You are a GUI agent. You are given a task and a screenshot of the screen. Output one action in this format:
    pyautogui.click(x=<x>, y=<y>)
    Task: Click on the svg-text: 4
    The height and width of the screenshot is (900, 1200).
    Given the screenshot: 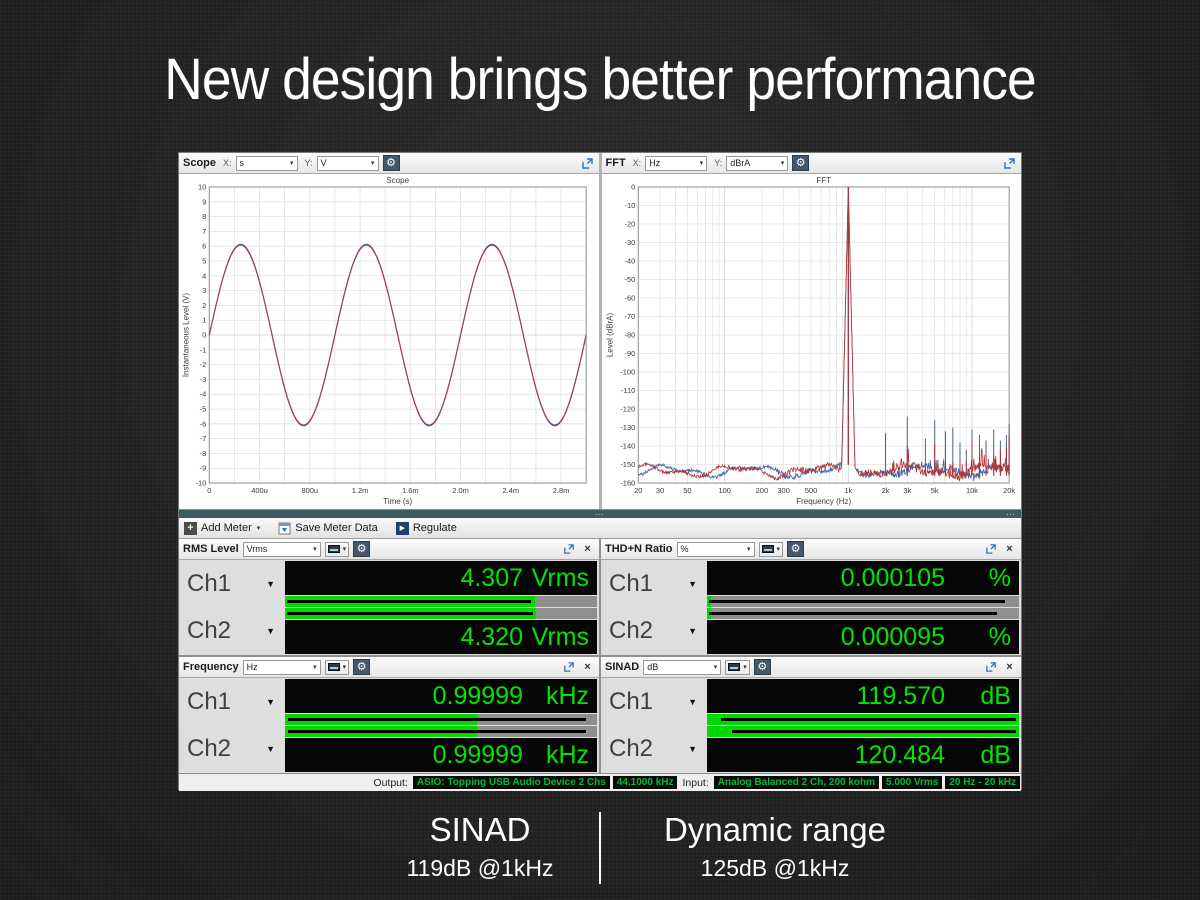 What is the action you would take?
    pyautogui.click(x=204, y=275)
    